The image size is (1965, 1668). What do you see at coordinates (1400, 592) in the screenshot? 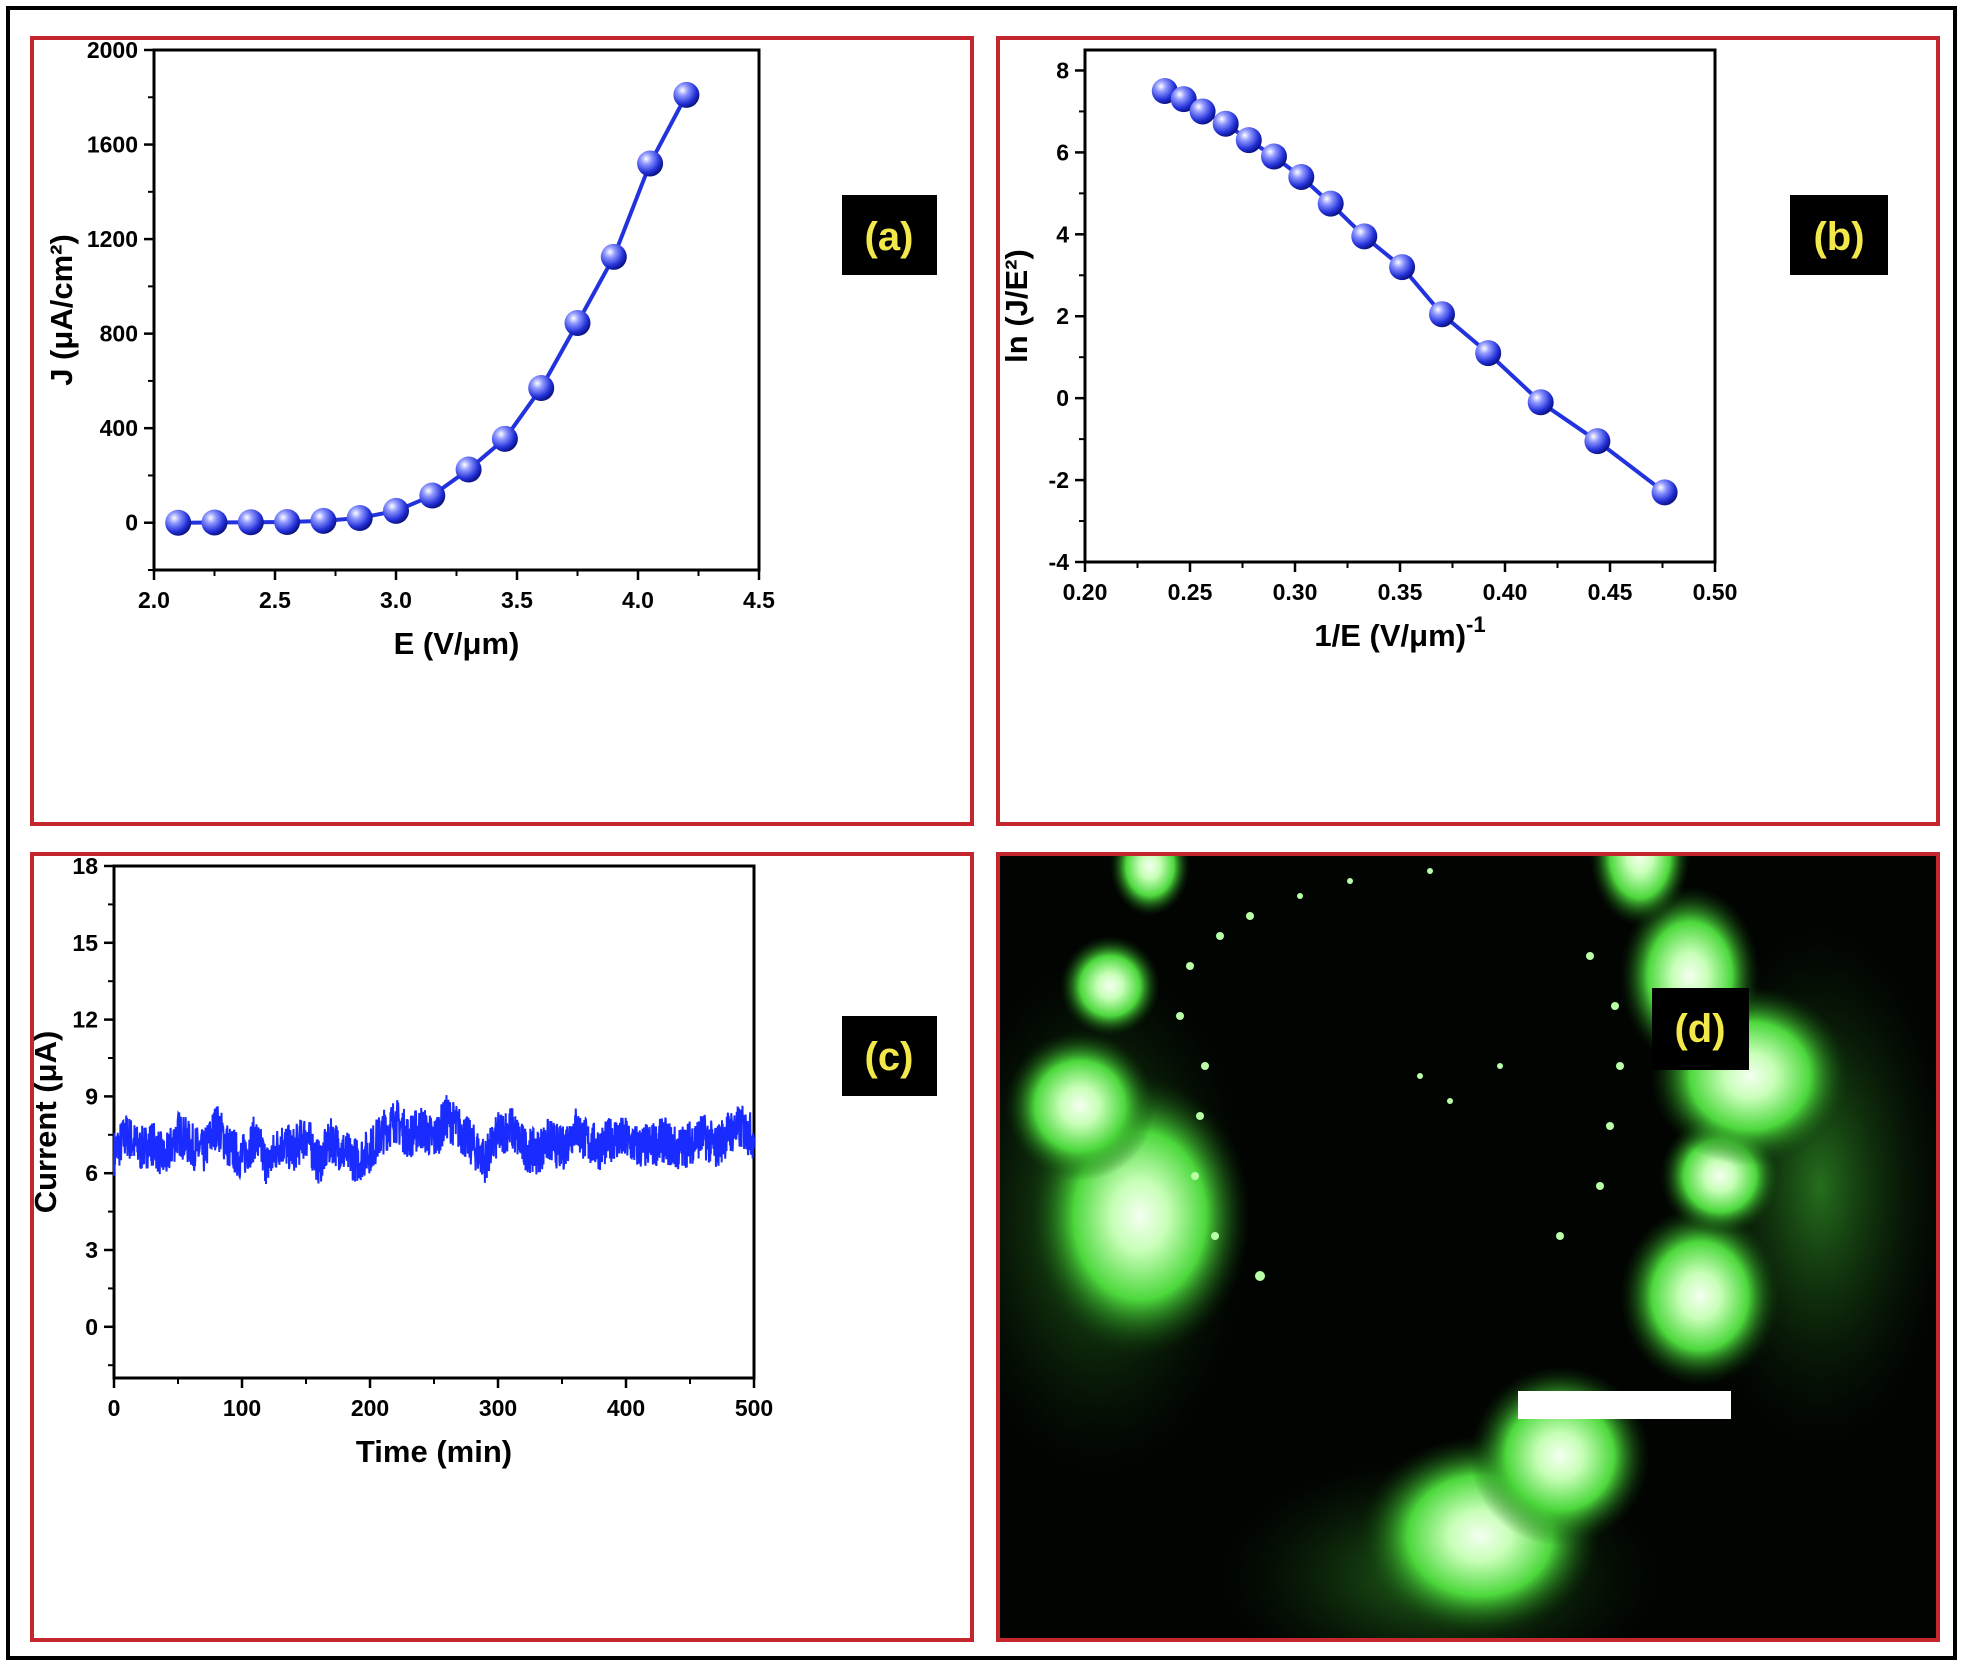
I see `x-tick-label: 0.35` at bounding box center [1400, 592].